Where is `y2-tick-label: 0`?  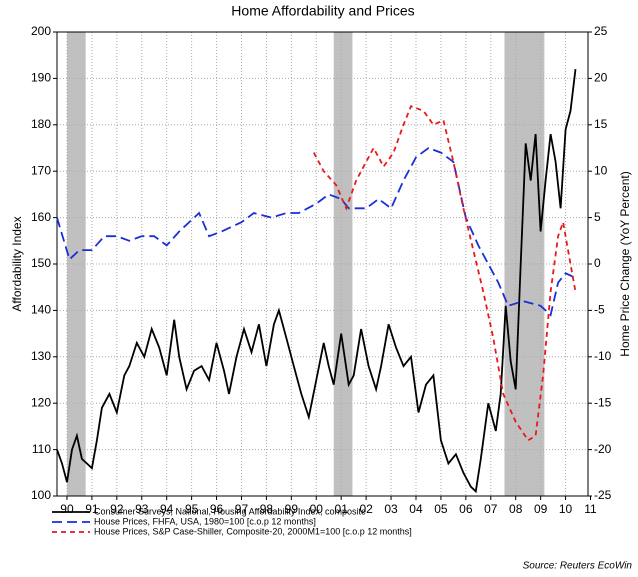 y2-tick-label: 0 is located at coordinates (597, 263).